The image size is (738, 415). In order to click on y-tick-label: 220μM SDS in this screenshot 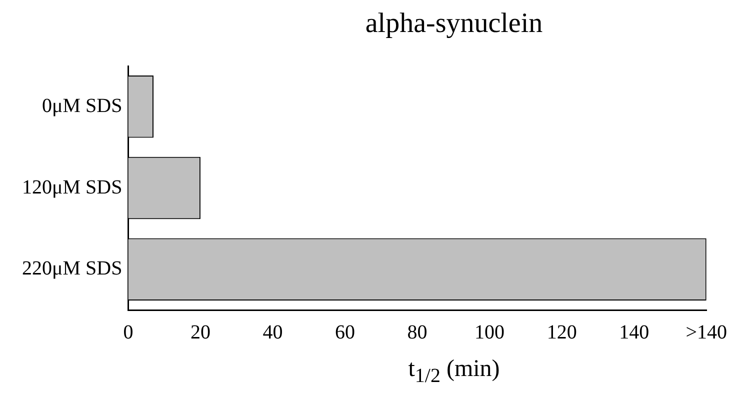, I will do `click(72, 269)`.